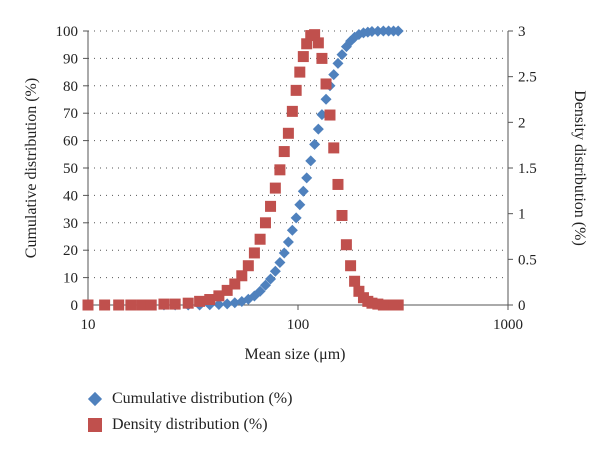 The width and height of the screenshot is (600, 455). I want to click on y-axis-title: Cumulative distribution (%), so click(31, 168).